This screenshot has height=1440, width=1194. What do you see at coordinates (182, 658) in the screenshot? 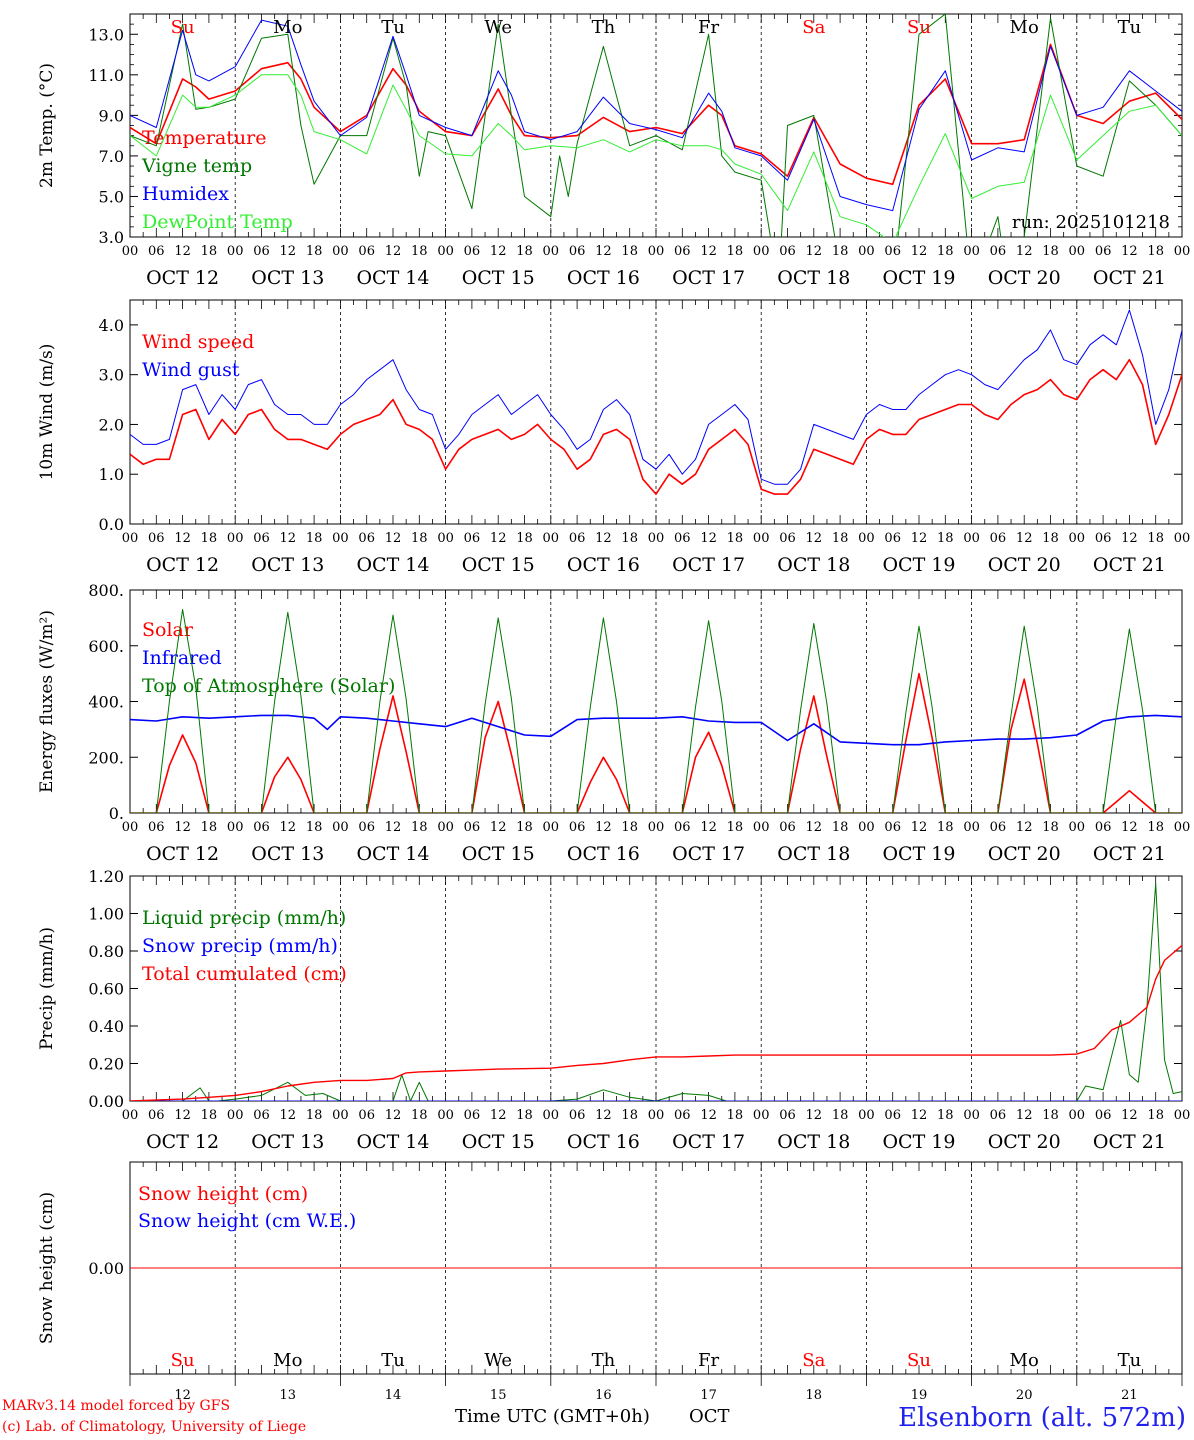
I see `legend-entry: Infrared` at bounding box center [182, 658].